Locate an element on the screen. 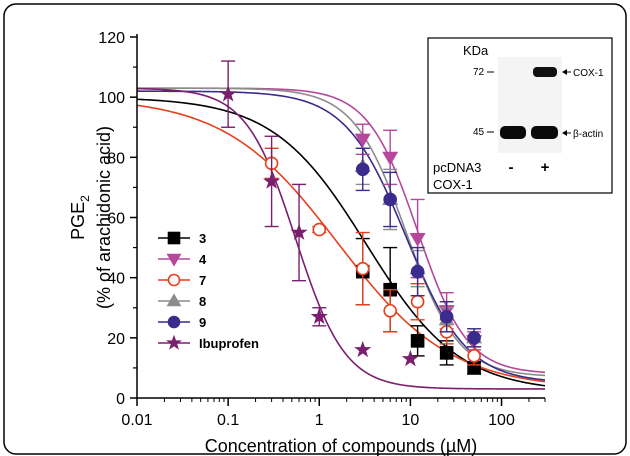 The image size is (630, 456). y-axis-title-line1: PGE2 is located at coordinates (80, 217).